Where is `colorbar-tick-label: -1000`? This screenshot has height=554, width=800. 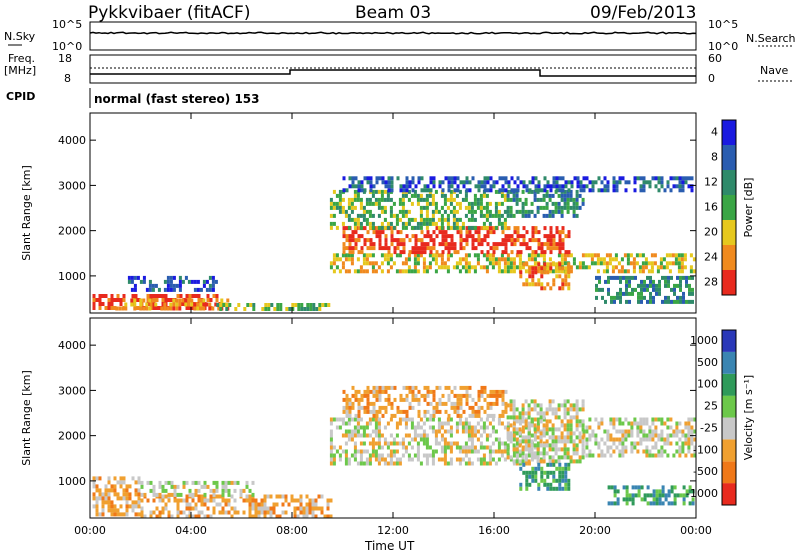 colorbar-tick-label: -1000 is located at coordinates (702, 493).